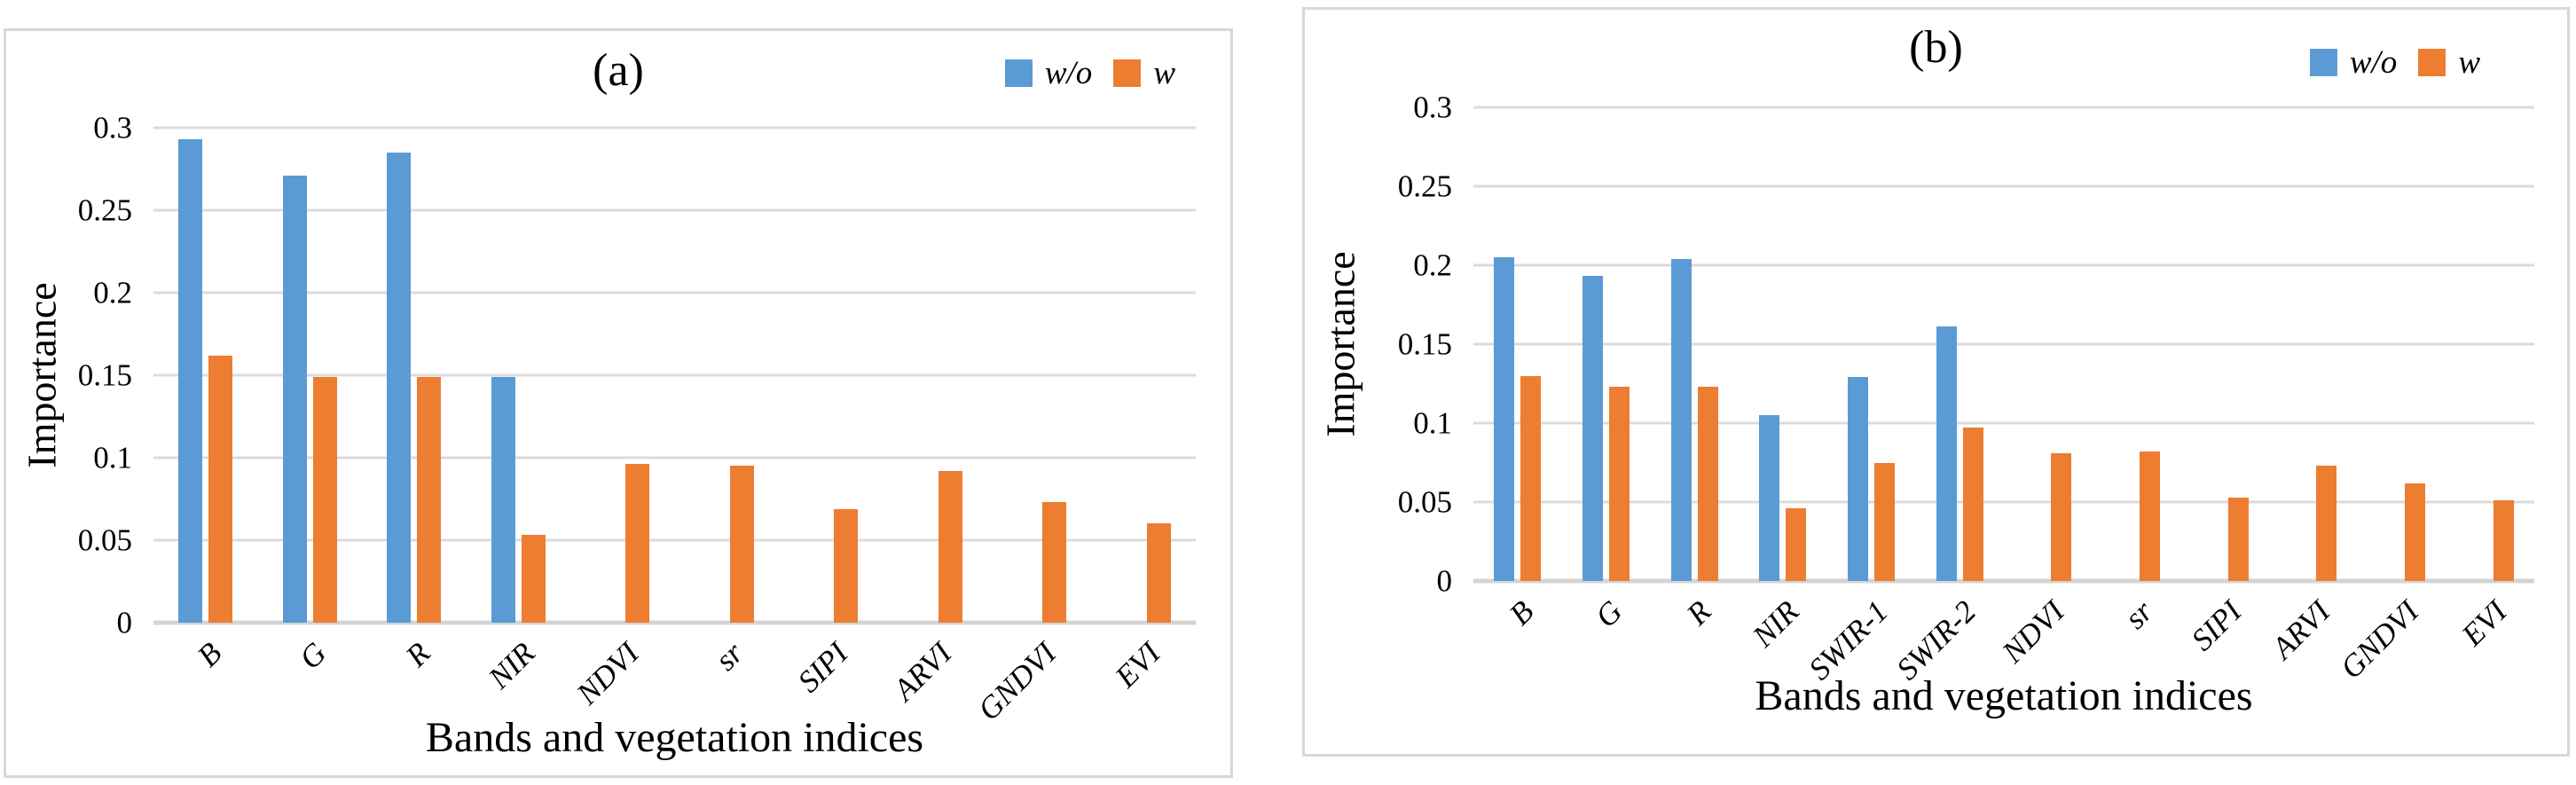 This screenshot has width=2576, height=785. What do you see at coordinates (2300, 629) in the screenshot?
I see `x-tick-label: ARVI` at bounding box center [2300, 629].